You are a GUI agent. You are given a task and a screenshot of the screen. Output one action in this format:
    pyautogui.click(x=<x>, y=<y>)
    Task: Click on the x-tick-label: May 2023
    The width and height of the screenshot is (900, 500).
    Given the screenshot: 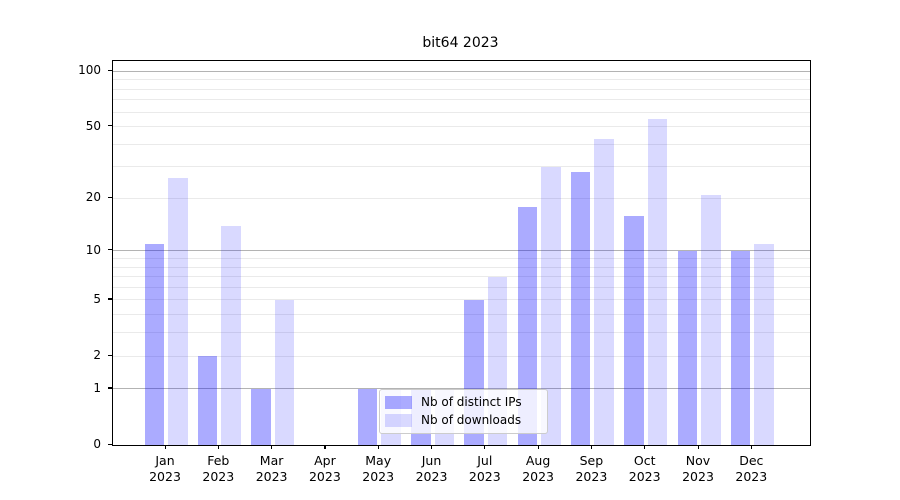 What is the action you would take?
    pyautogui.click(x=378, y=468)
    